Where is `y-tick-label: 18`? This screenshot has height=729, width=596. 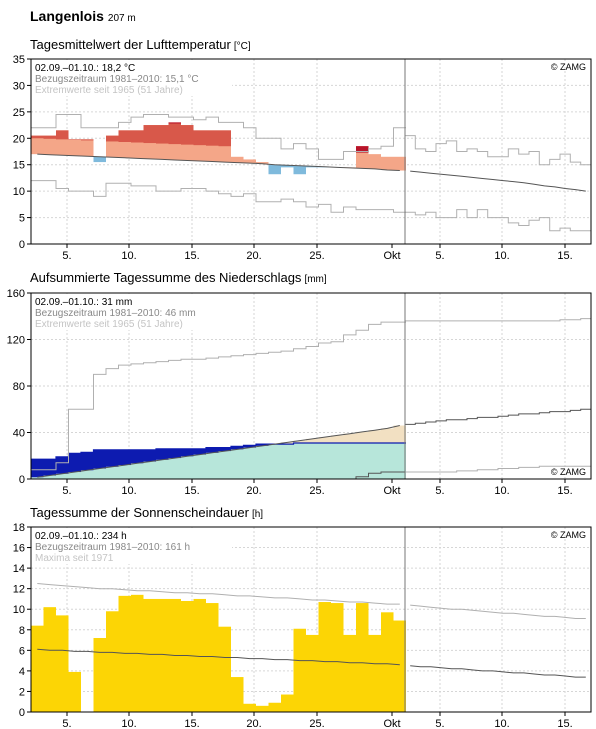
y-tick-label: 18 is located at coordinates (19, 528).